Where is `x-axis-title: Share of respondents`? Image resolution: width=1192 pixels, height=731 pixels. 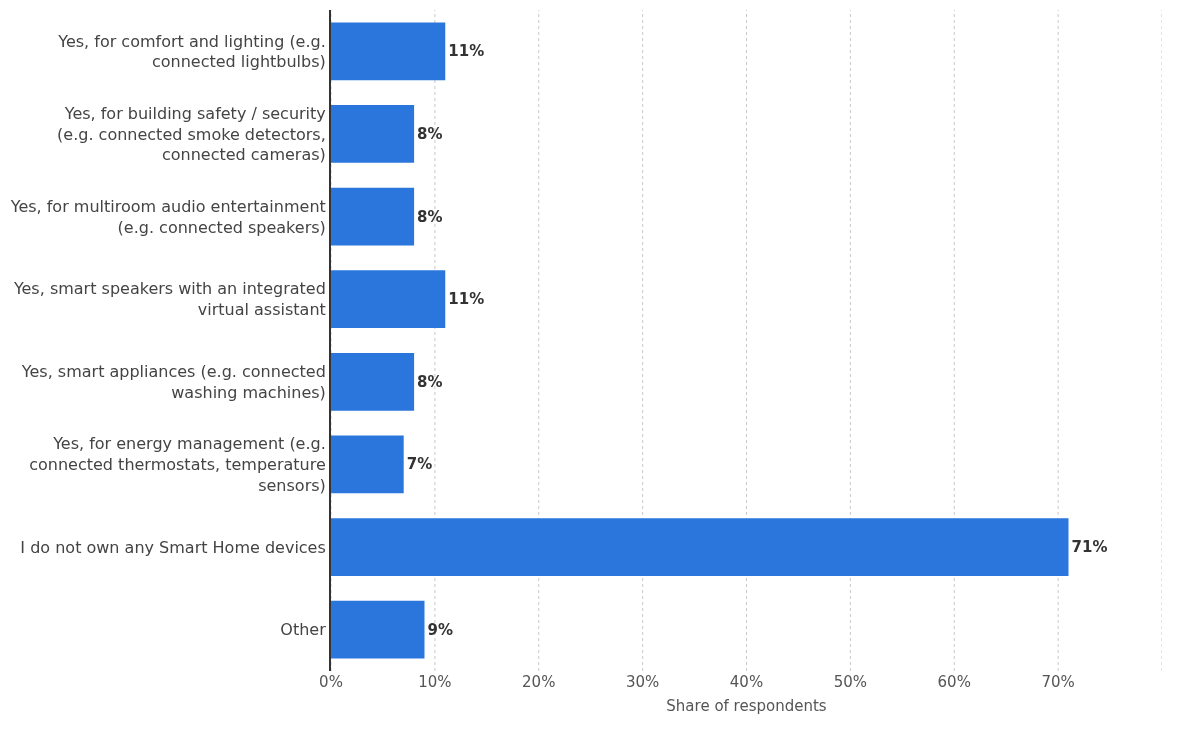
x-axis-title: Share of respondents is located at coordinates (746, 706).